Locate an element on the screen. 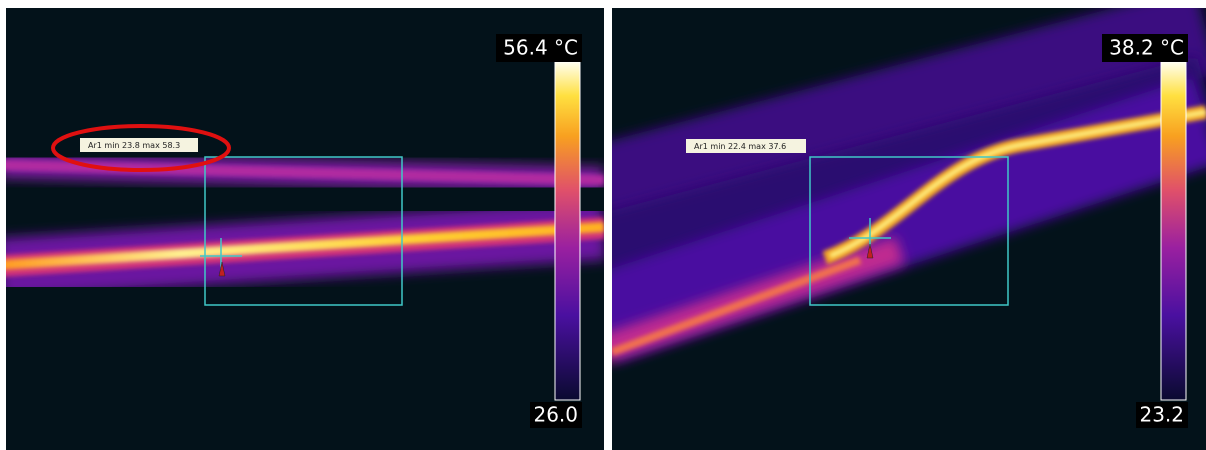  scale-max: 38.2 °C is located at coordinates (1146, 48).